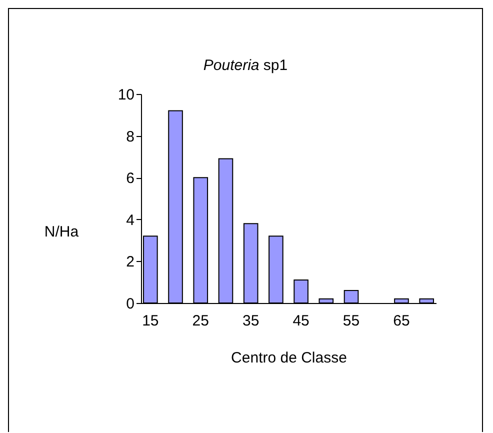  Describe the element at coordinates (289, 358) in the screenshot. I see `x-axis-title: Centro de Classe` at that location.